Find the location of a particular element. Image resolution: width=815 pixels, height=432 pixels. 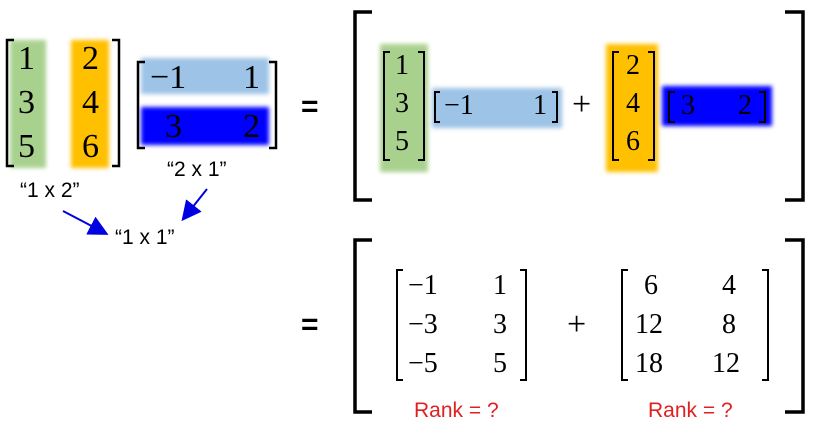

matrix-a-entry: 6 is located at coordinates (90, 146).